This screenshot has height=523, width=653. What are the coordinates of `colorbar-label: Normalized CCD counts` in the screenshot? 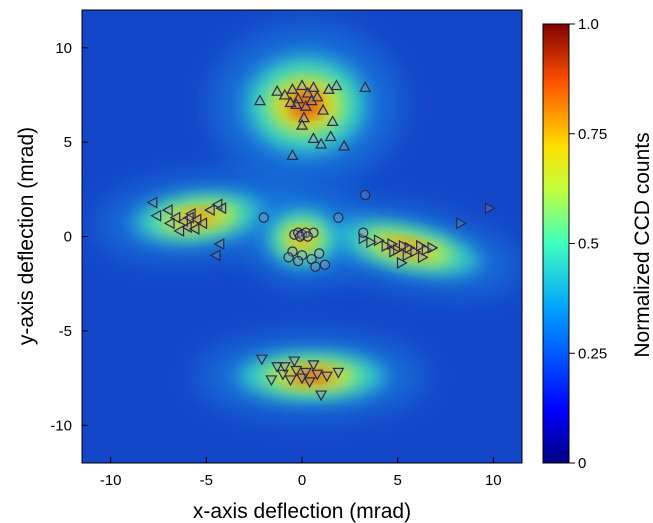 It's located at (642, 244).